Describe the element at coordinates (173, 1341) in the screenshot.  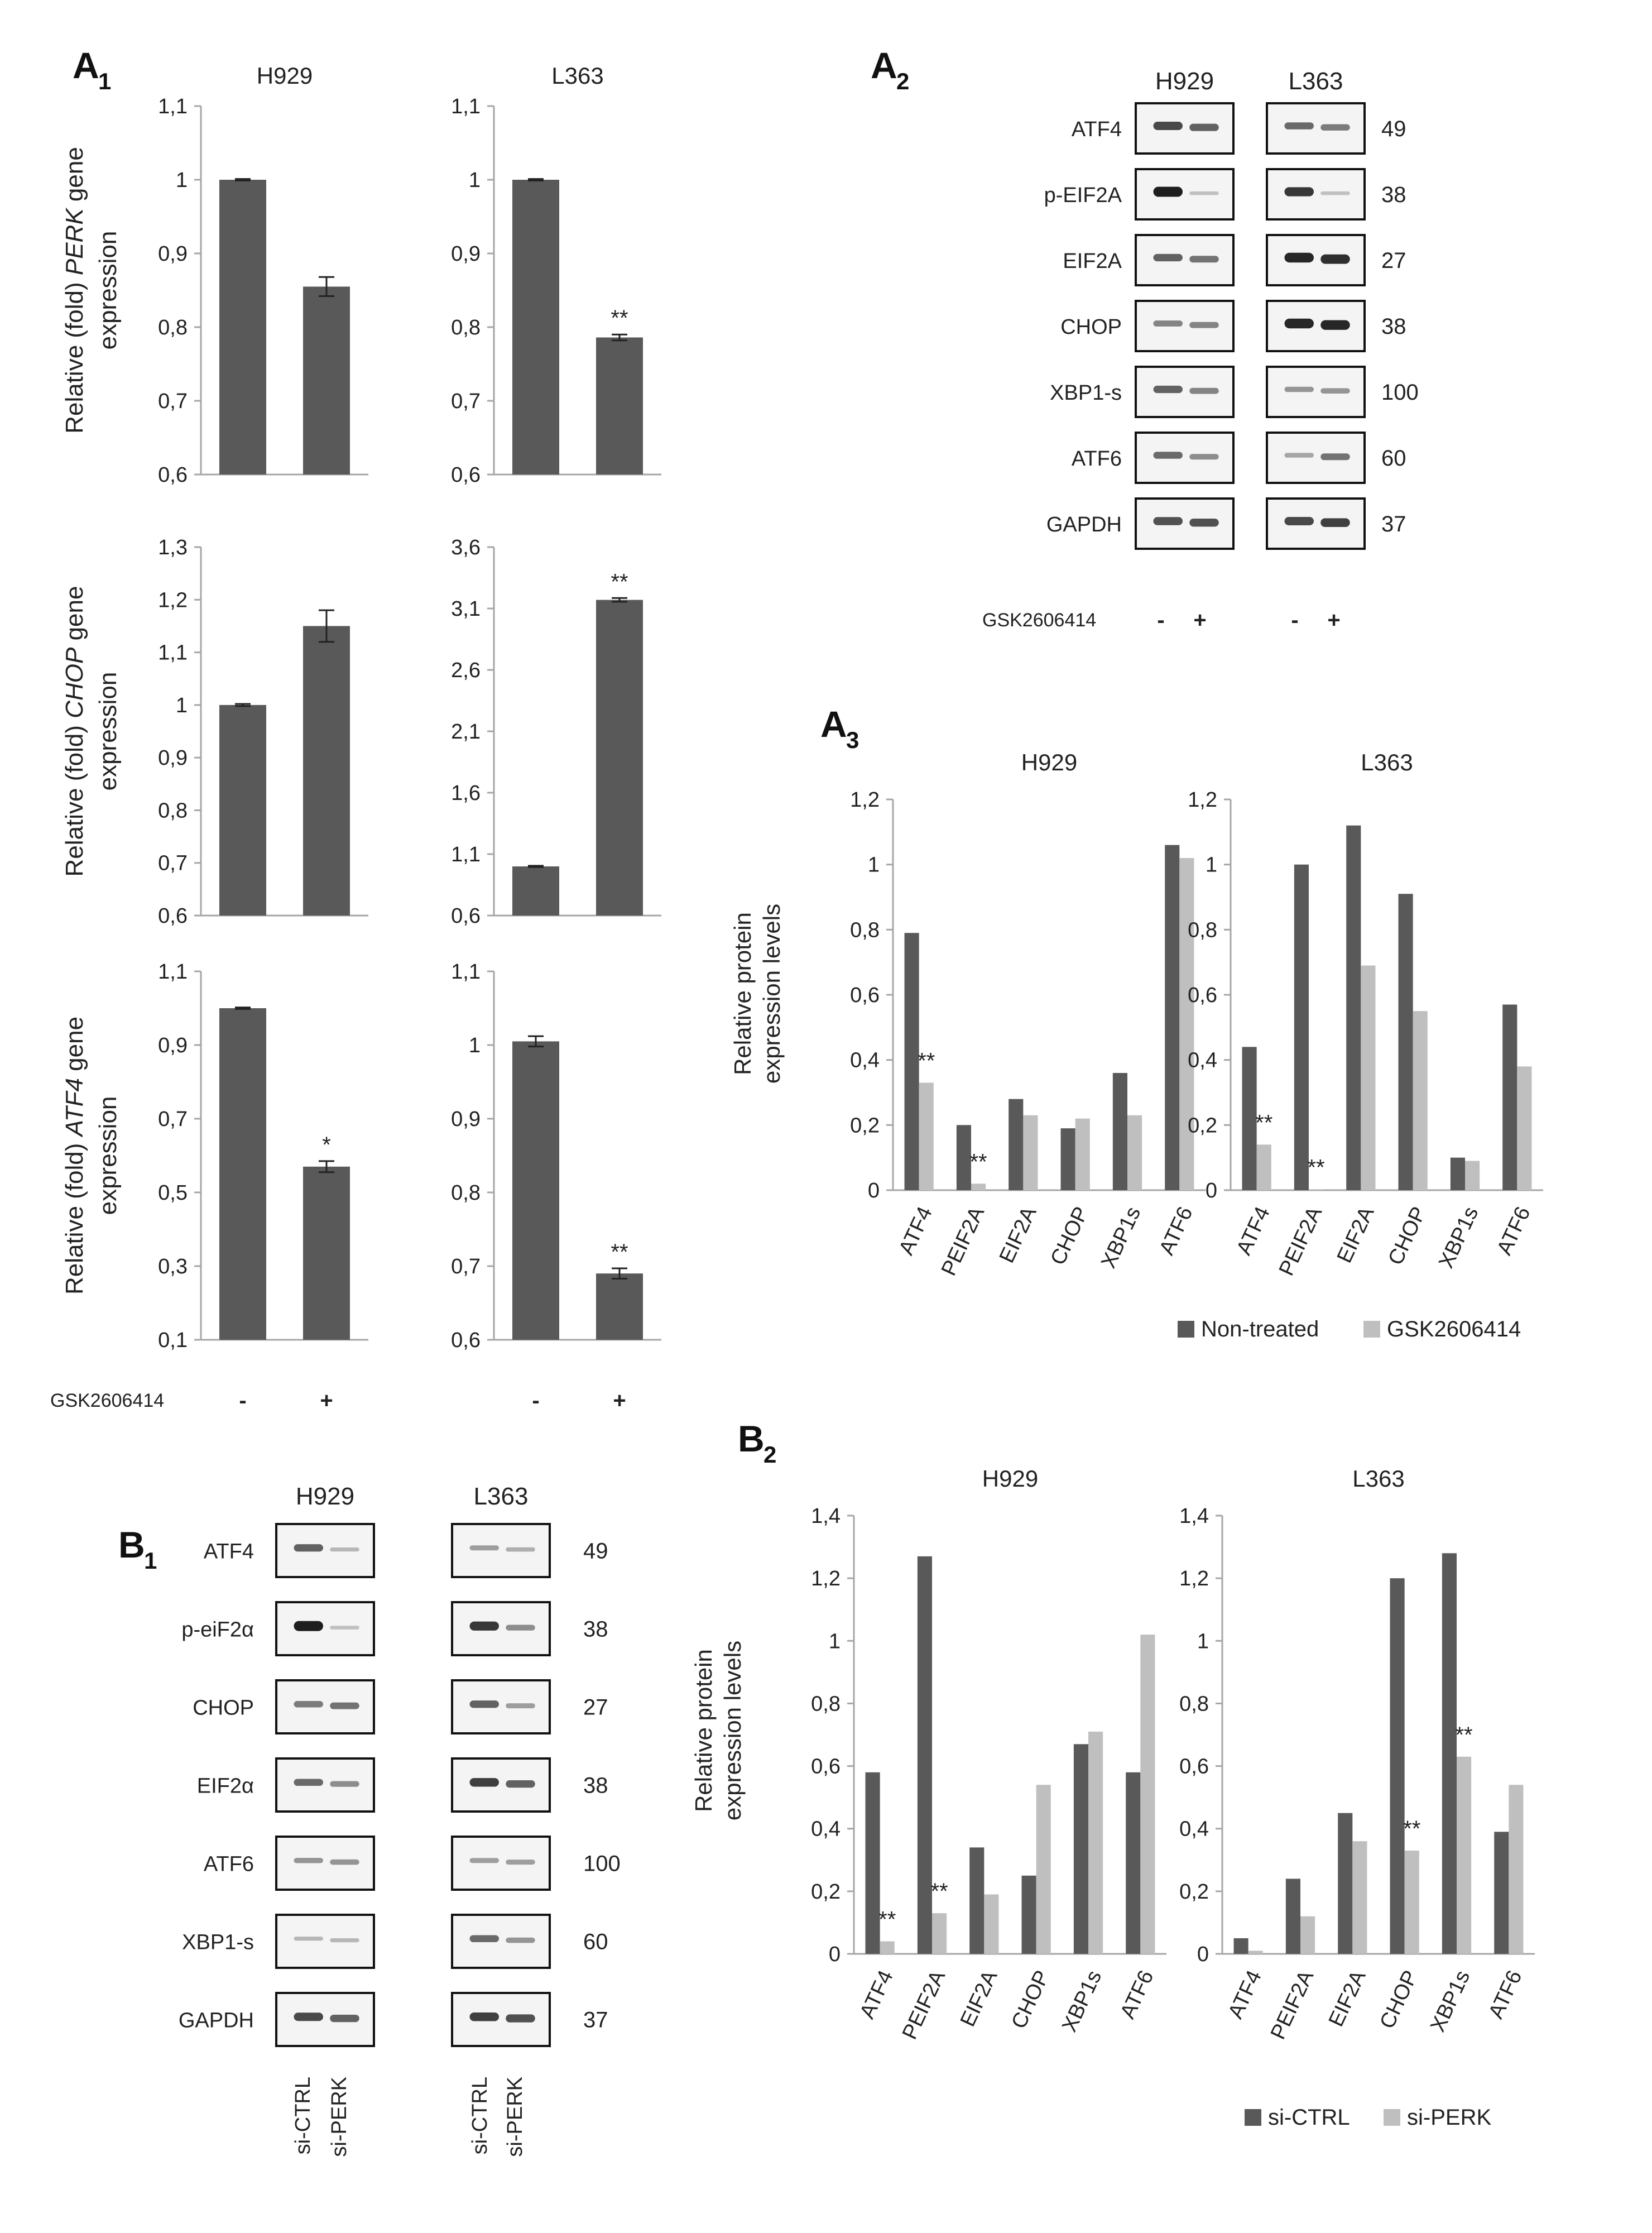
I see `y-tick-label: 0,1` at that location.